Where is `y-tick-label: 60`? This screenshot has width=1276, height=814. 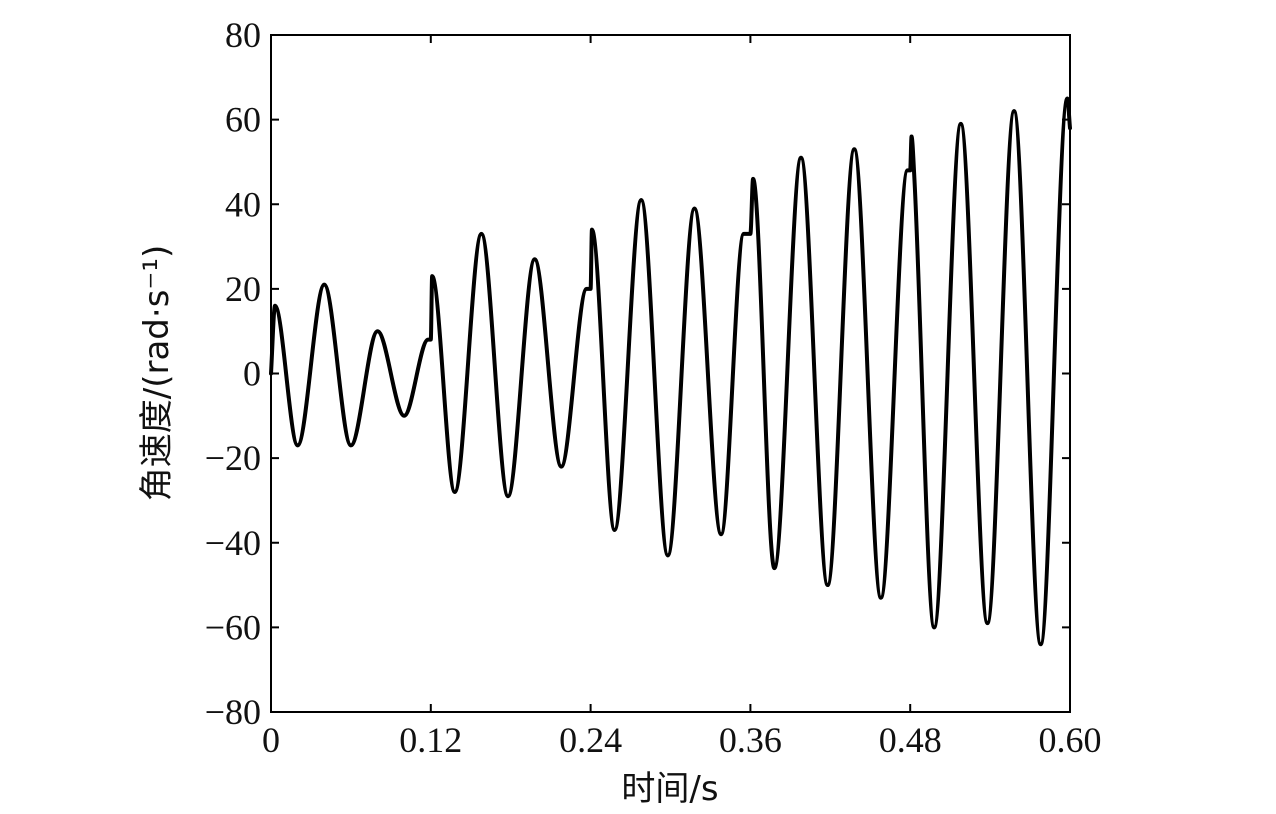
y-tick-label: 60 is located at coordinates (243, 120).